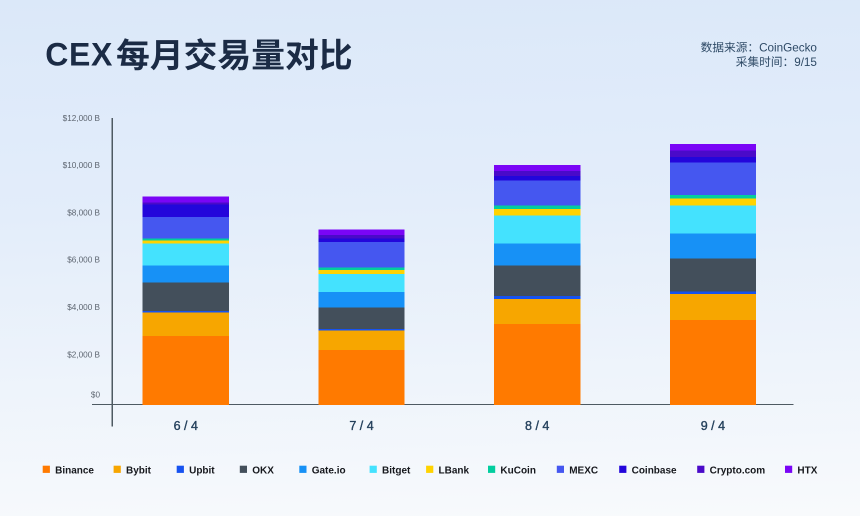 The height and width of the screenshot is (516, 860). Describe the element at coordinates (738, 471) in the screenshot. I see `svg-text: Crypto.com` at that location.